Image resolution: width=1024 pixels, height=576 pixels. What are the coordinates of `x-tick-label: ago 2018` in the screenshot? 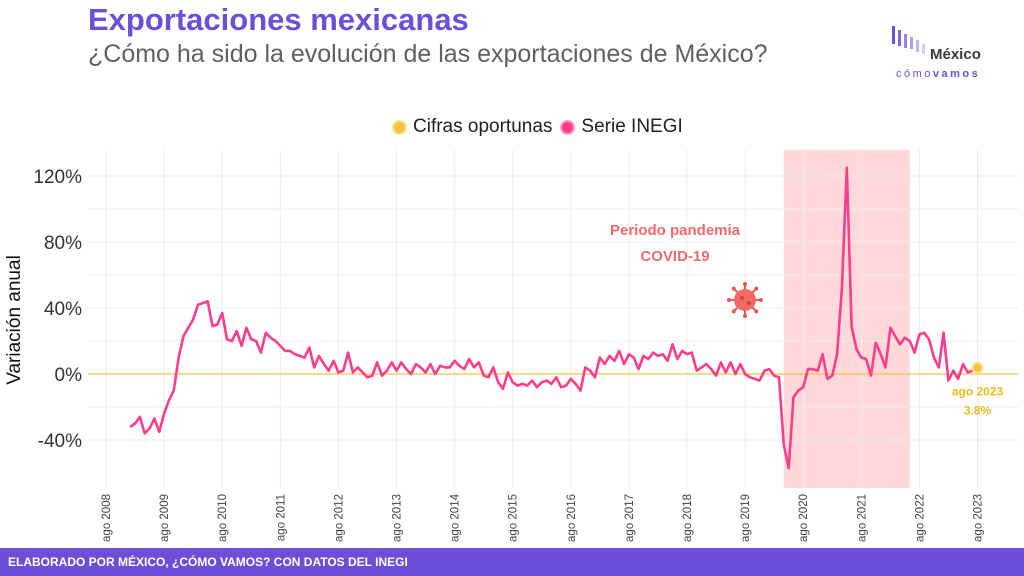 It's located at (688, 518).